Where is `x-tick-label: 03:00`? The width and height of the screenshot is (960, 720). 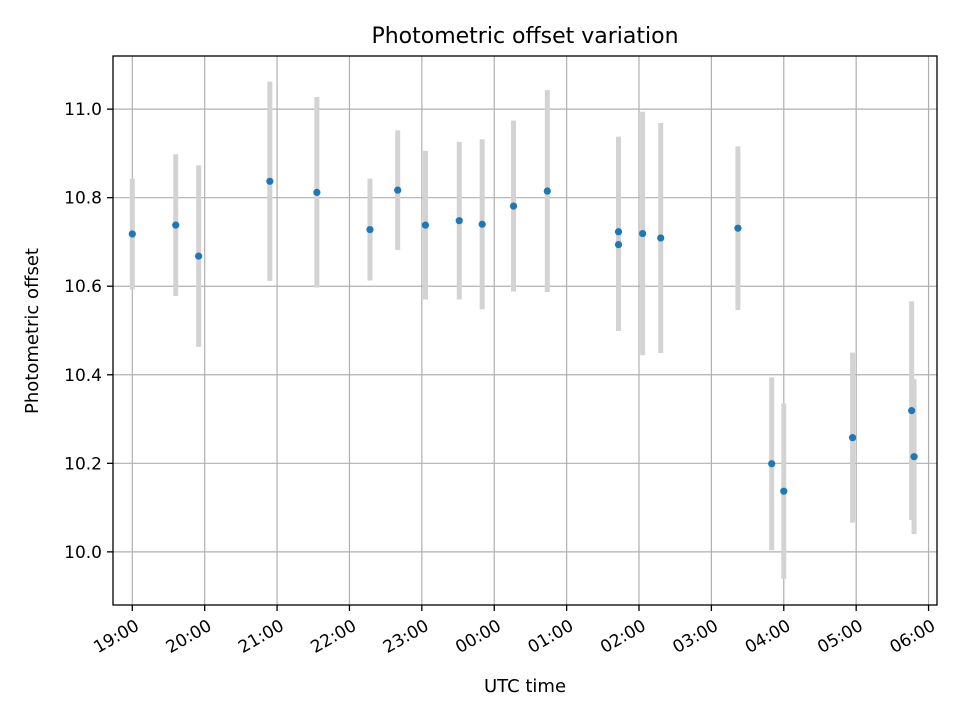
x-tick-label: 03:00 is located at coordinates (695, 637).